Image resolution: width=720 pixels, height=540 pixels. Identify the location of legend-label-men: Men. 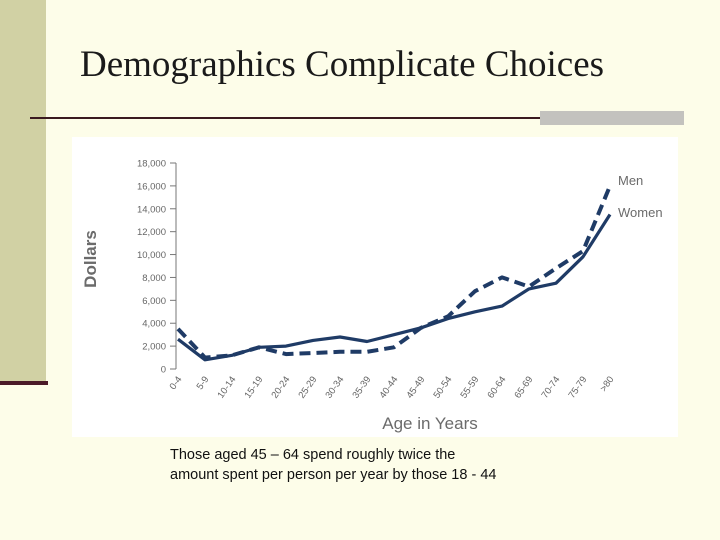
(630, 180).